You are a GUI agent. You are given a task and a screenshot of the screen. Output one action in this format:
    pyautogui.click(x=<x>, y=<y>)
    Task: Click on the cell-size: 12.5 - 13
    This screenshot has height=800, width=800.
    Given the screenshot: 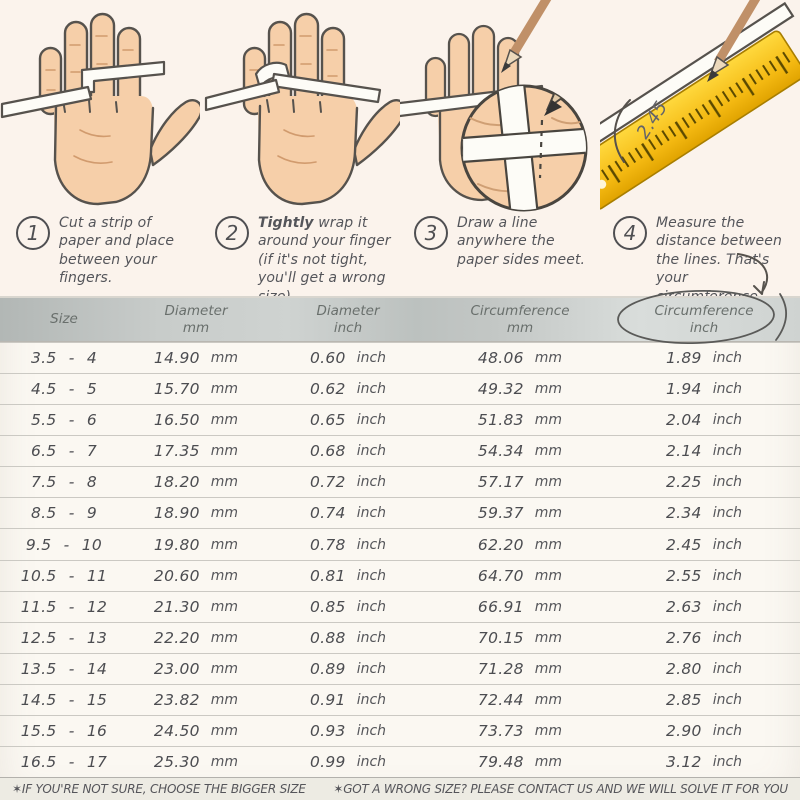 What is the action you would take?
    pyautogui.click(x=64, y=637)
    